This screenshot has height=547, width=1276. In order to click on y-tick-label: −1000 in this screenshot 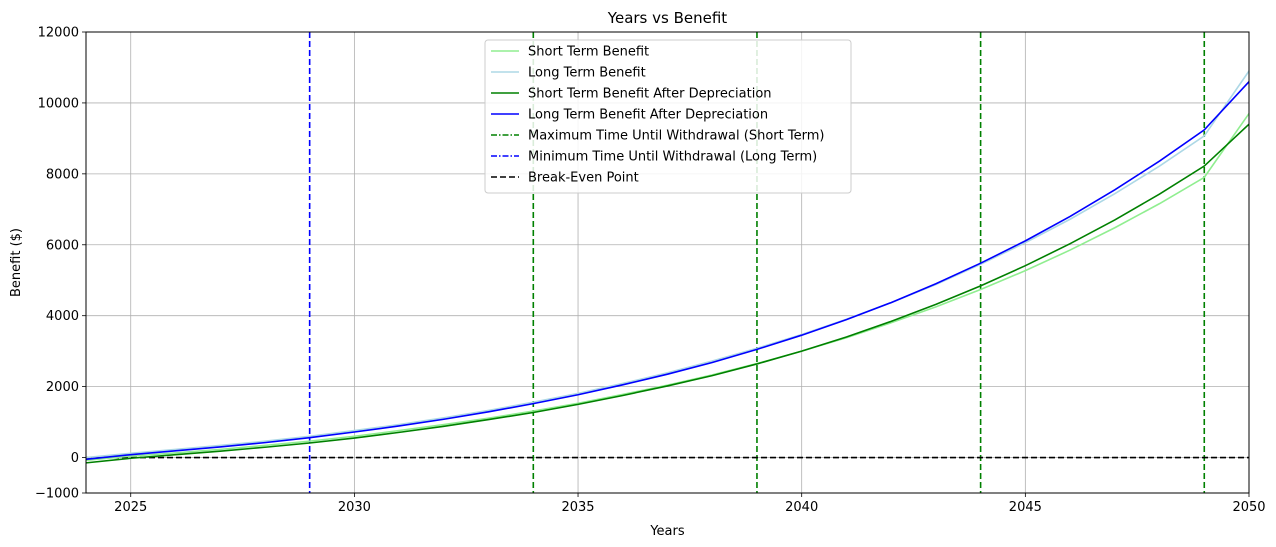, I will do `click(57, 494)`.